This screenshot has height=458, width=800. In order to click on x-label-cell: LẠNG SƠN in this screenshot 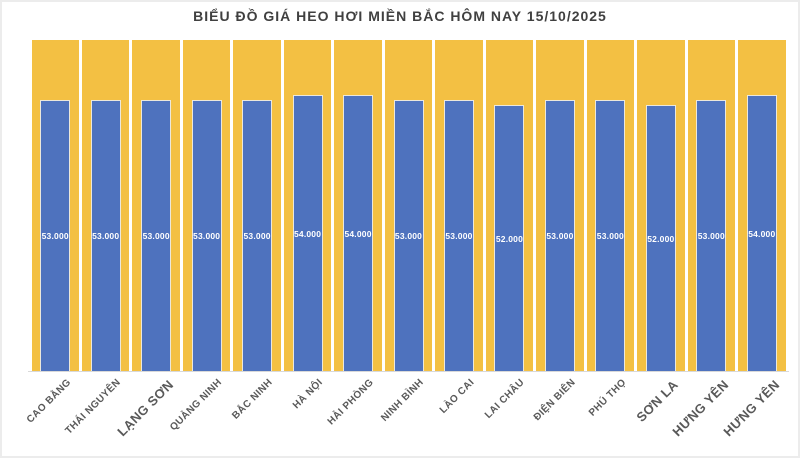, I will do `click(148, 417)`.